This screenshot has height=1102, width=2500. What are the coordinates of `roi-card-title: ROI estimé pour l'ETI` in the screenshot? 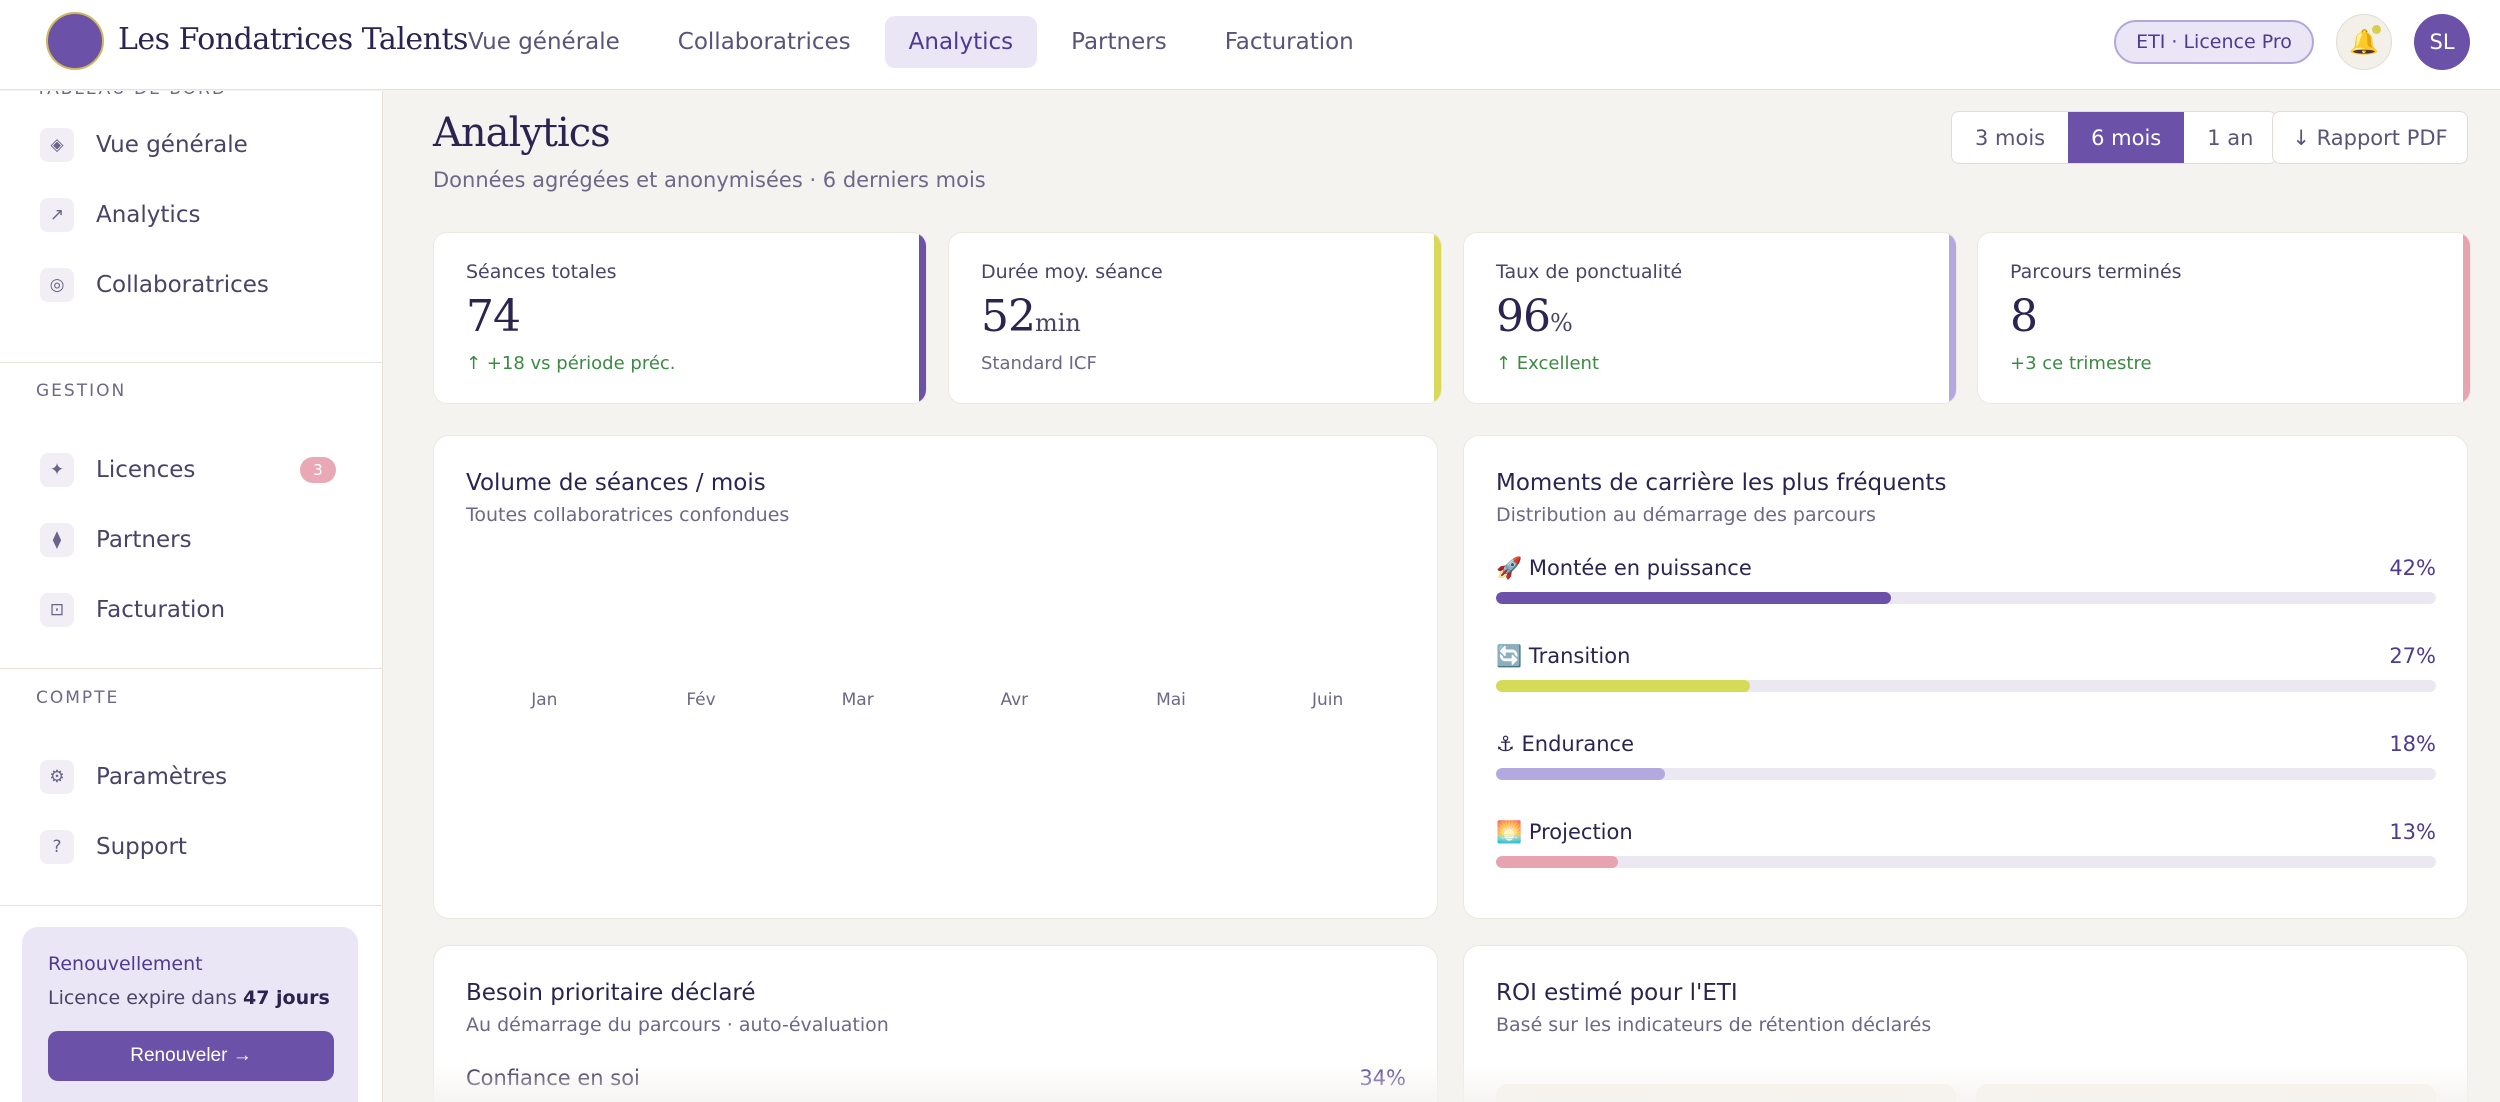 It's located at (1617, 993).